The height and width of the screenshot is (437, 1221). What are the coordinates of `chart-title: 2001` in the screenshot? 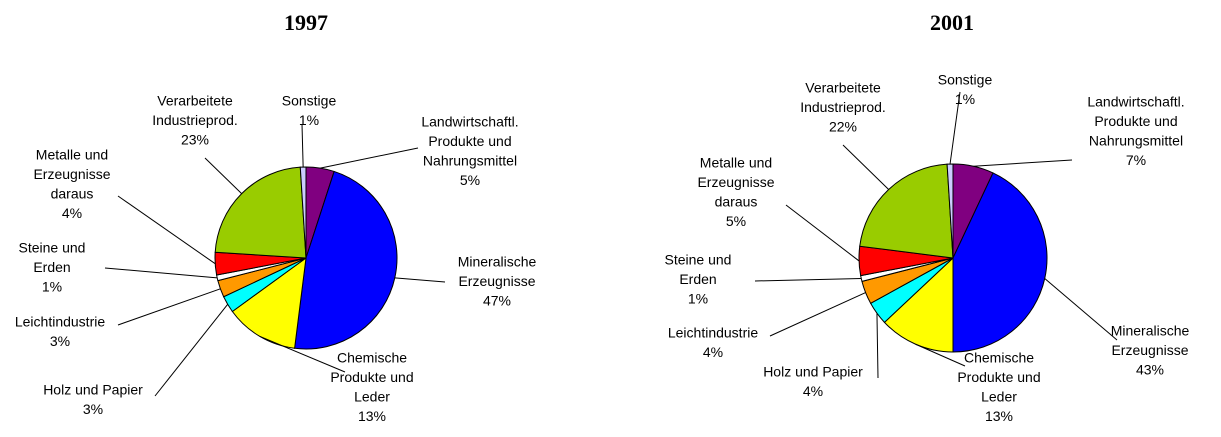 It's located at (952, 22).